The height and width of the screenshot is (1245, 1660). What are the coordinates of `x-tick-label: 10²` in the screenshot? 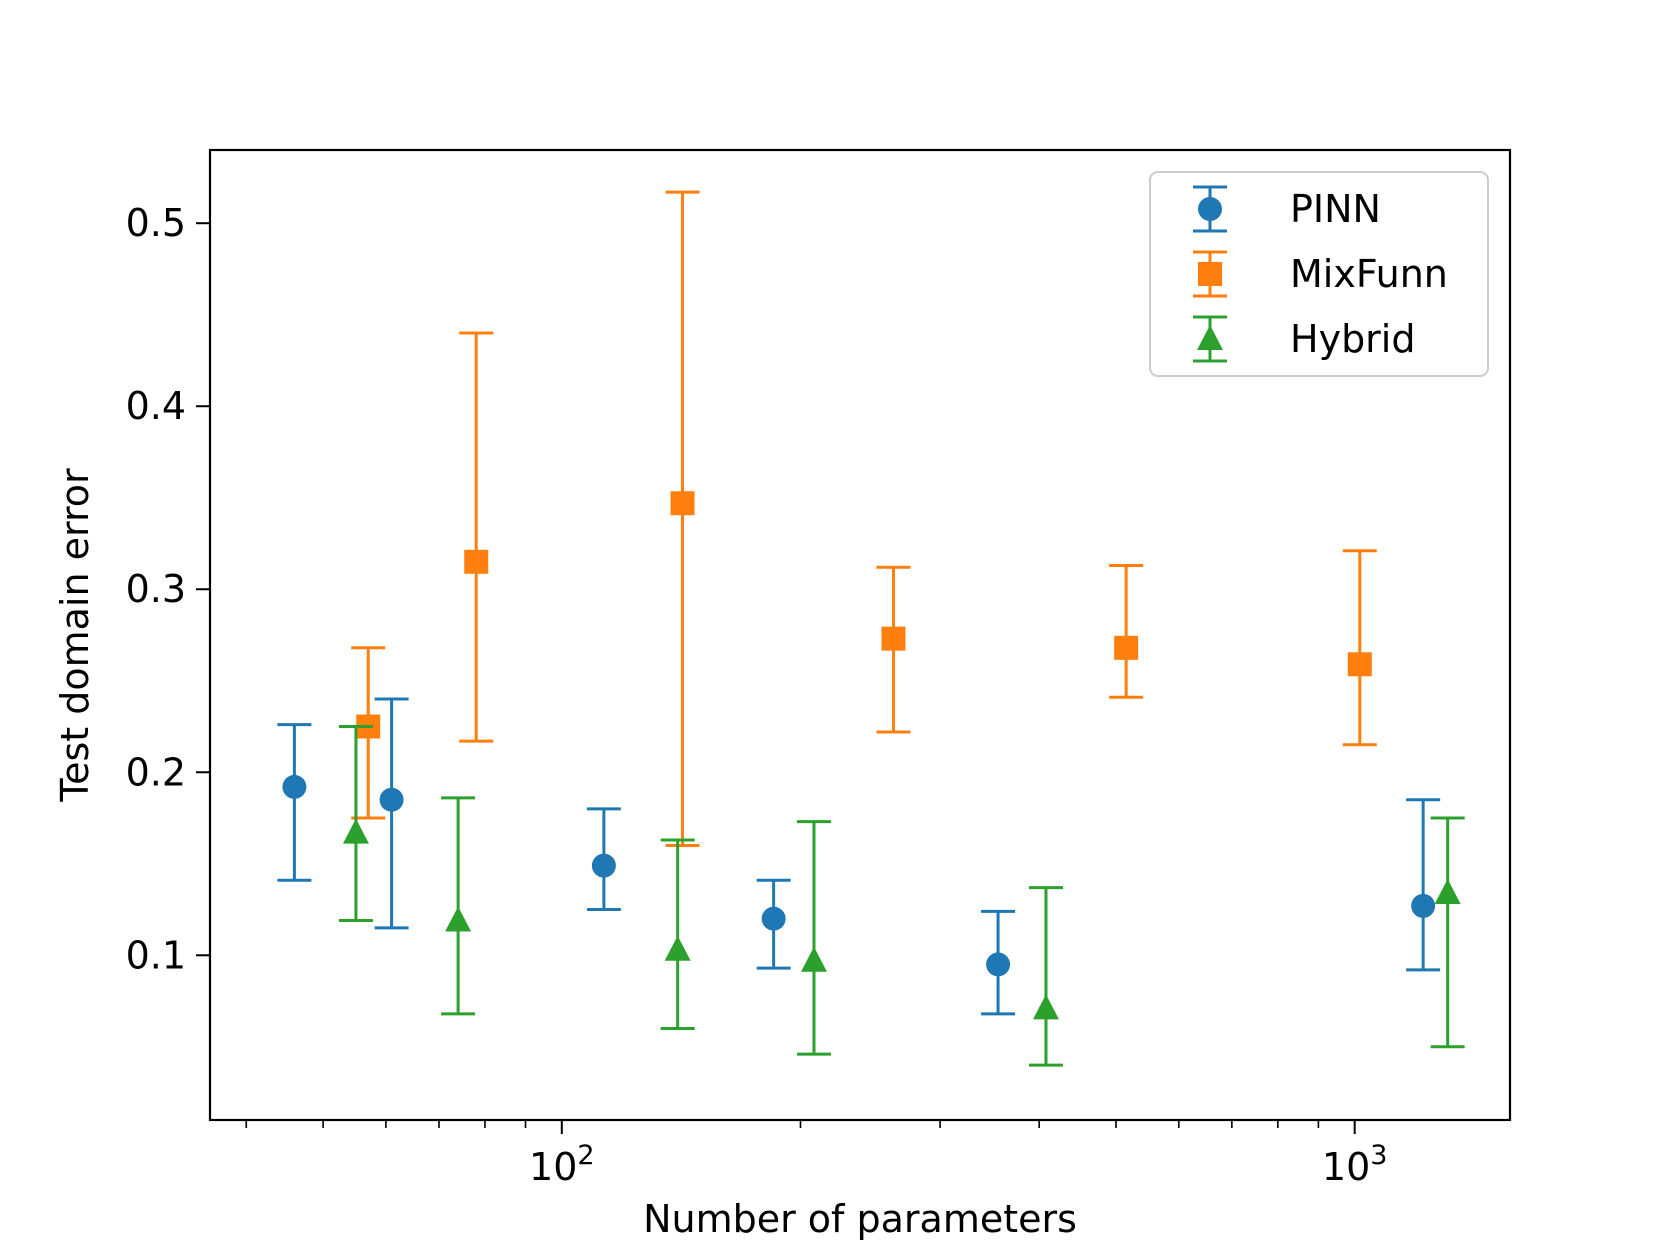 It's located at (562, 1164).